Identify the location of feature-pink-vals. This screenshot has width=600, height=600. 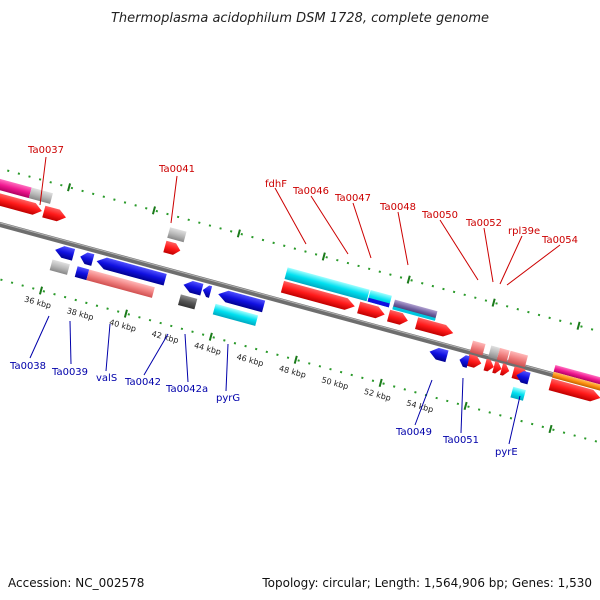
(120, 283).